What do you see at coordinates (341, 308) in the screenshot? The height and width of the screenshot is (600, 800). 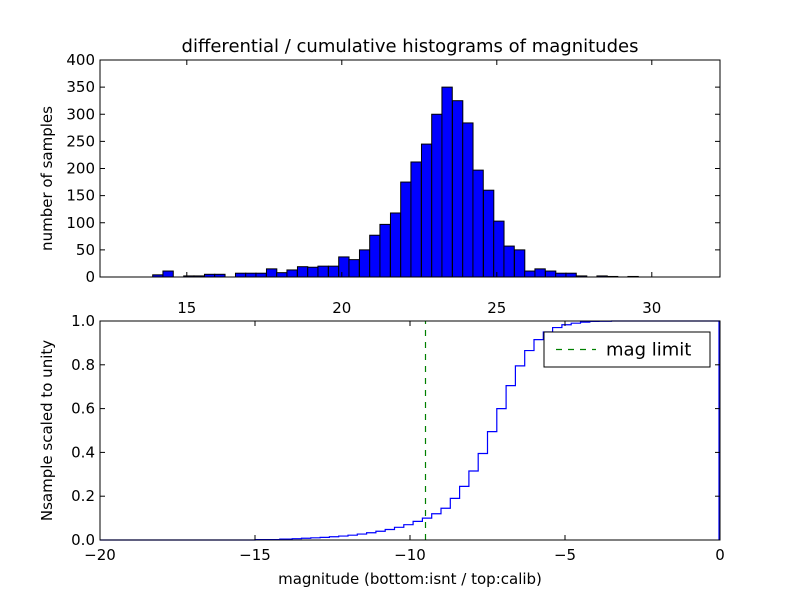 I see `x-tick-label: 20` at bounding box center [341, 308].